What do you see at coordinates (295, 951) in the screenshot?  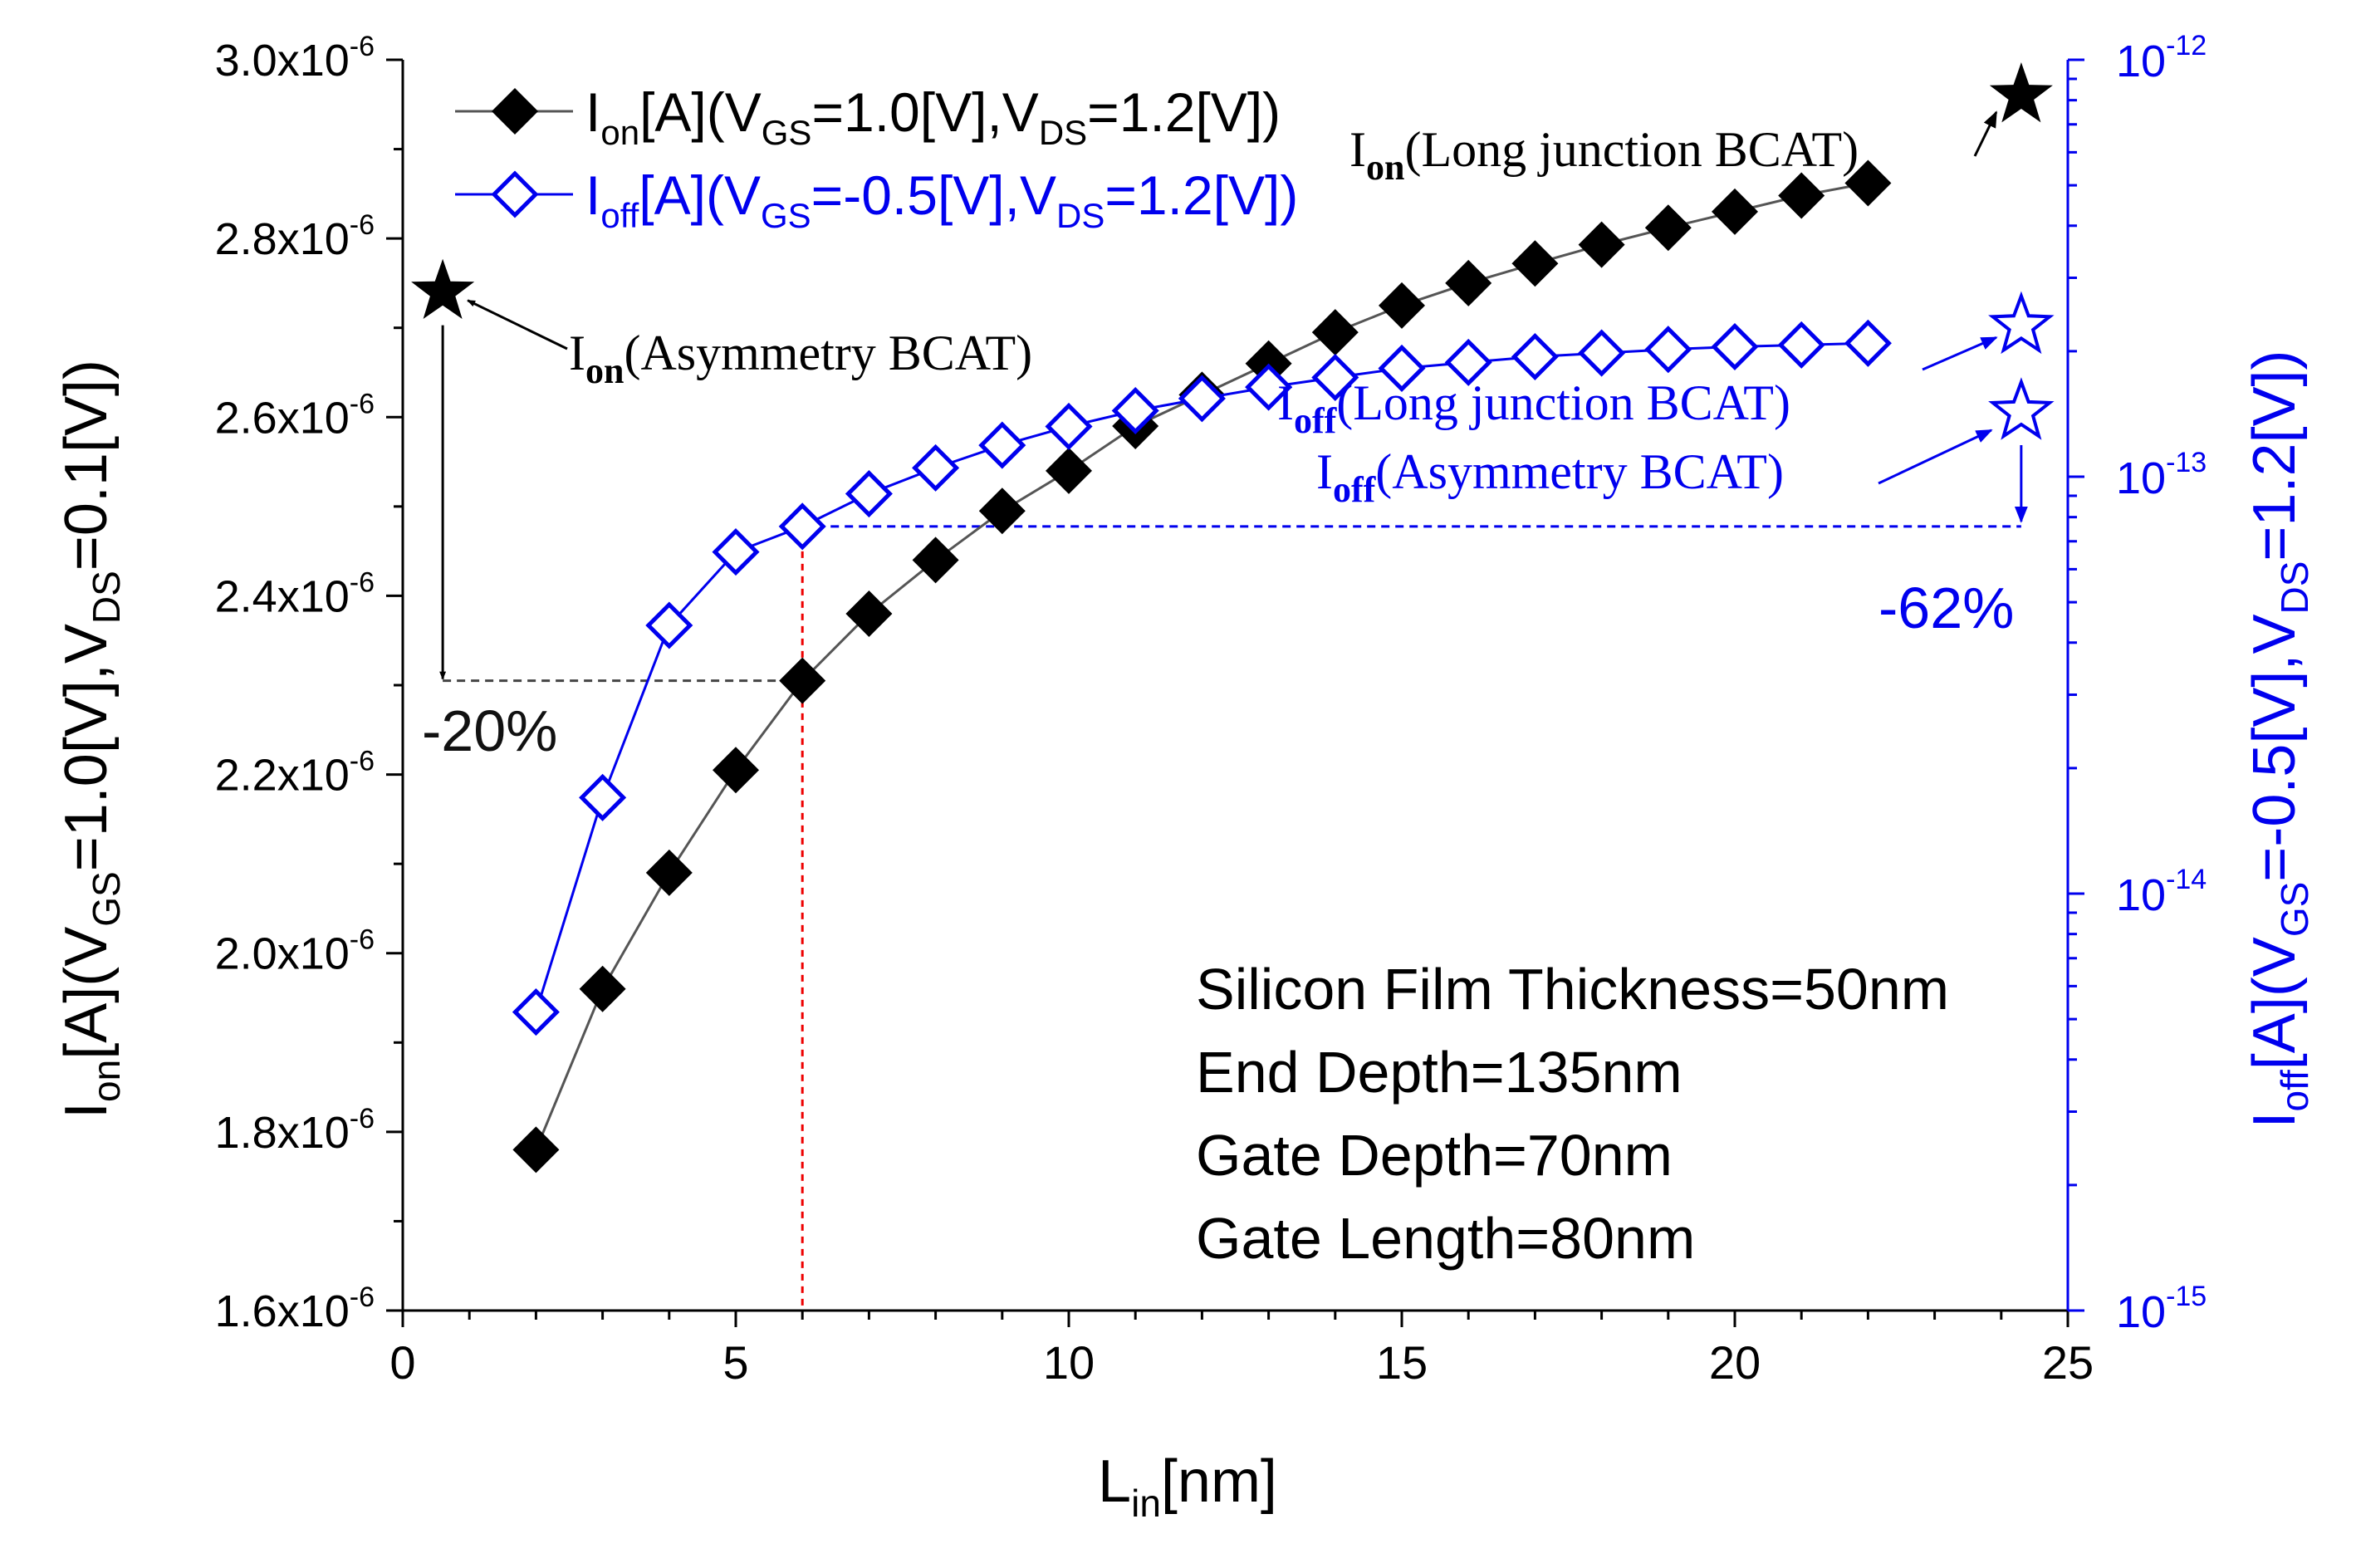 I see `left-tick-label: 2.0x10⁻⁶` at bounding box center [295, 951].